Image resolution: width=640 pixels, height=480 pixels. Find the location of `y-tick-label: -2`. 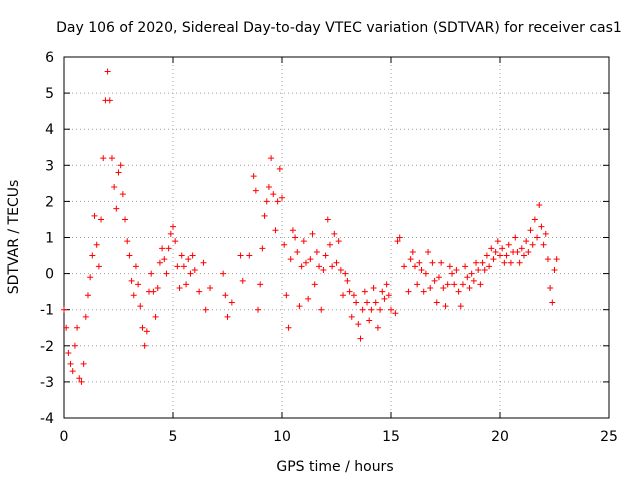

y-tick-label: -2 is located at coordinates (47, 347).